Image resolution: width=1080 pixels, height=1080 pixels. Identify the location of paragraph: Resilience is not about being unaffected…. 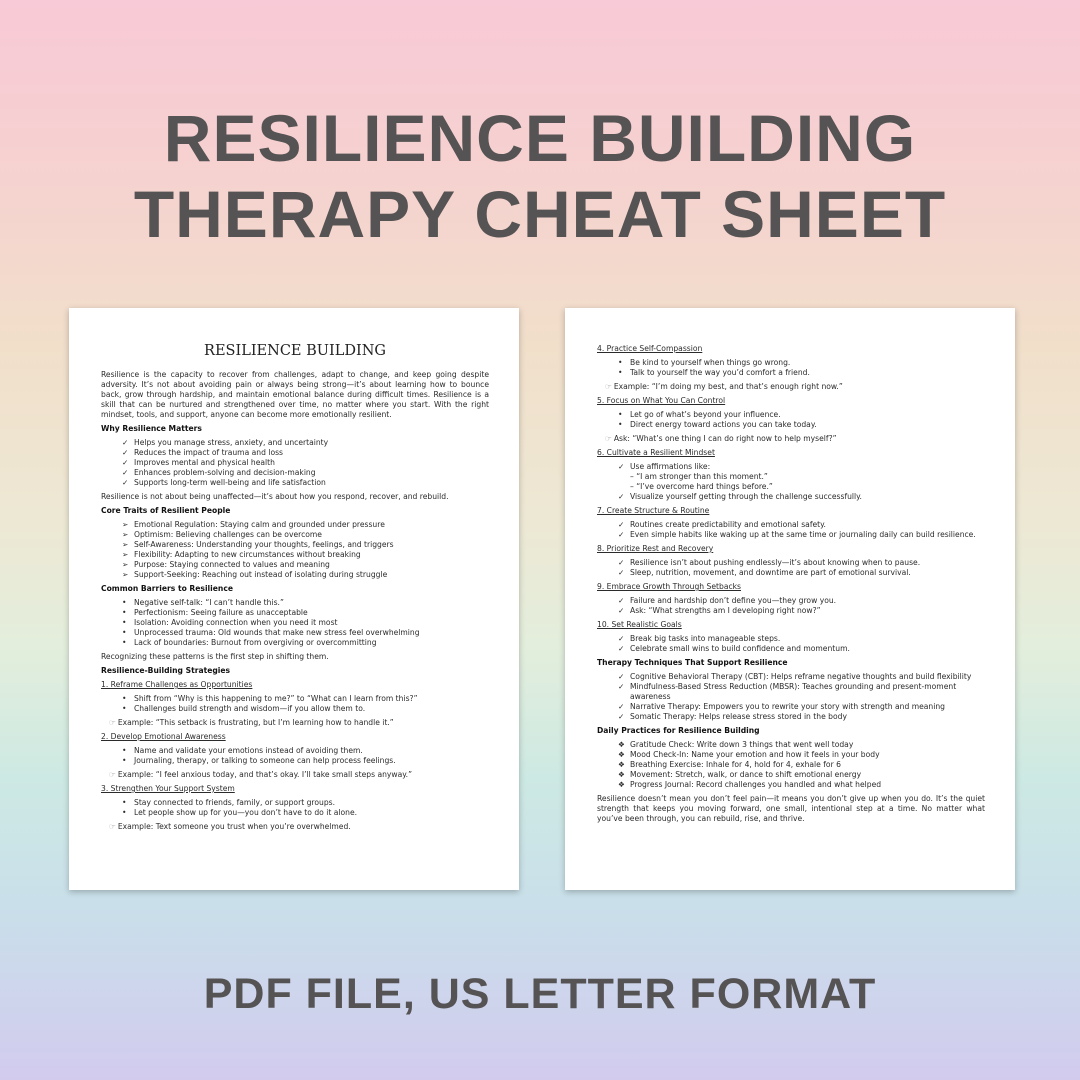
(275, 496).